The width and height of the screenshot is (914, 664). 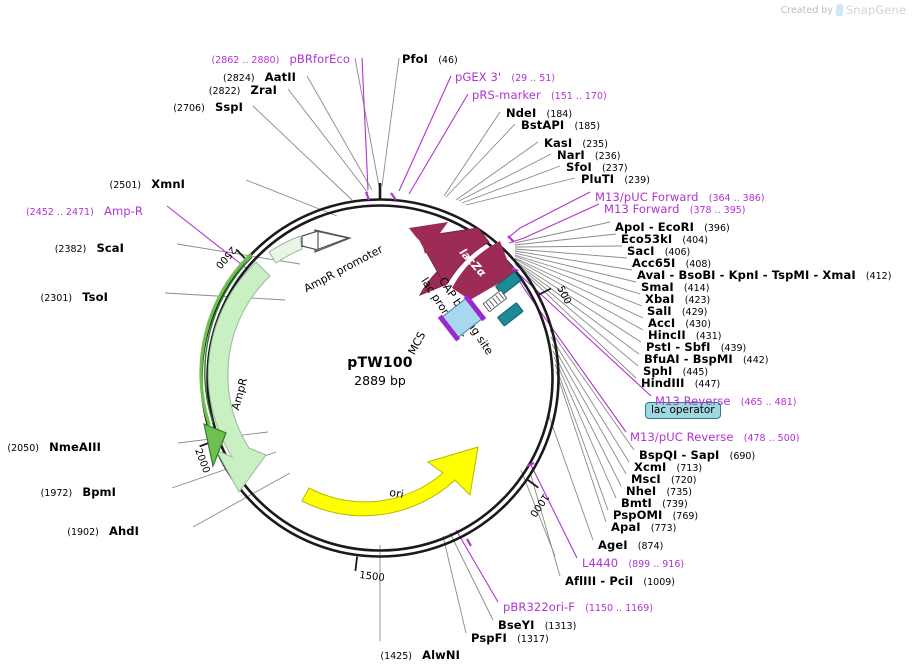 I want to click on label-position: (735), so click(x=679, y=492).